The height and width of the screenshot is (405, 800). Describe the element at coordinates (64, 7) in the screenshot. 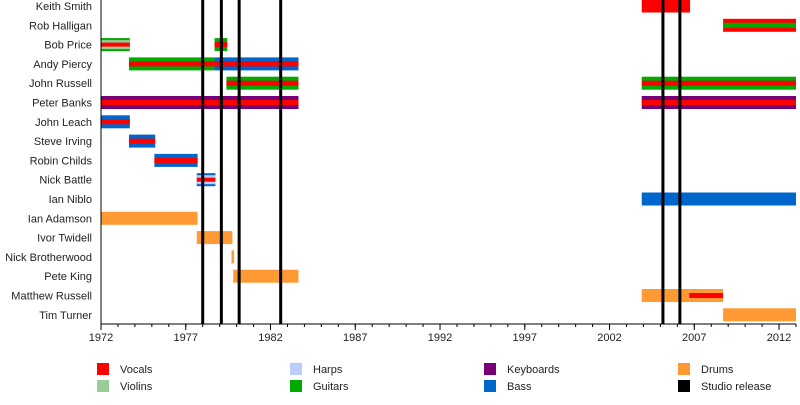

I see `member-label: Keith Smith` at that location.